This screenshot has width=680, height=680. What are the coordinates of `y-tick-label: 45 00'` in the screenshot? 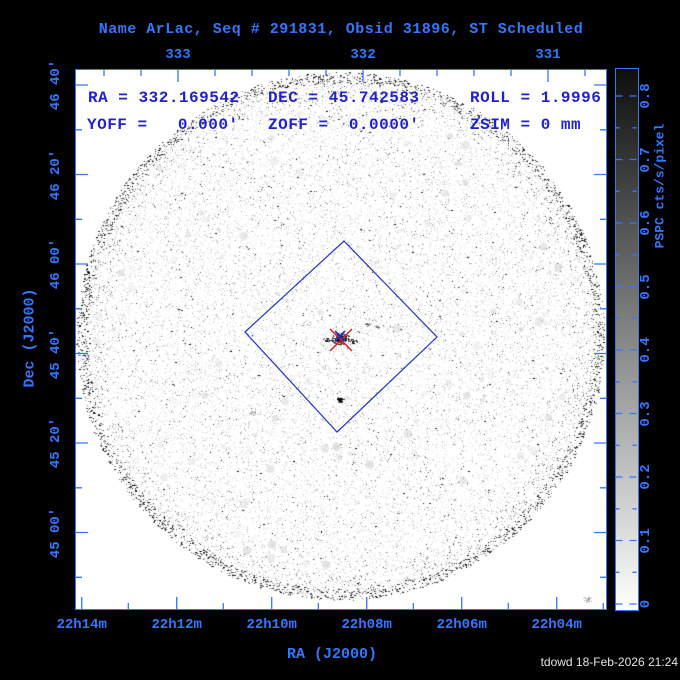 It's located at (56, 532).